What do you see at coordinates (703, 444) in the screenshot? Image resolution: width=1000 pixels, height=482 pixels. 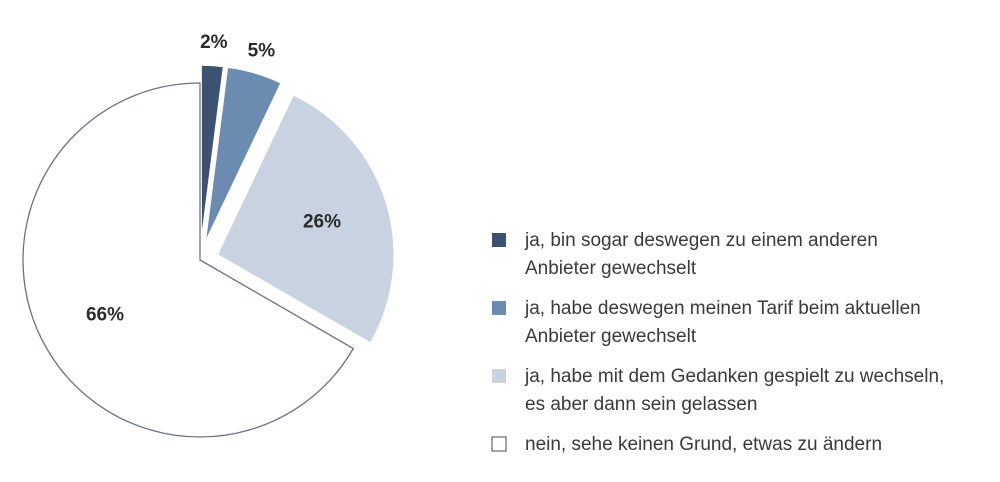 I see `legend-label-4: nein, sehe keinen Grund, etwas zu ändern` at bounding box center [703, 444].